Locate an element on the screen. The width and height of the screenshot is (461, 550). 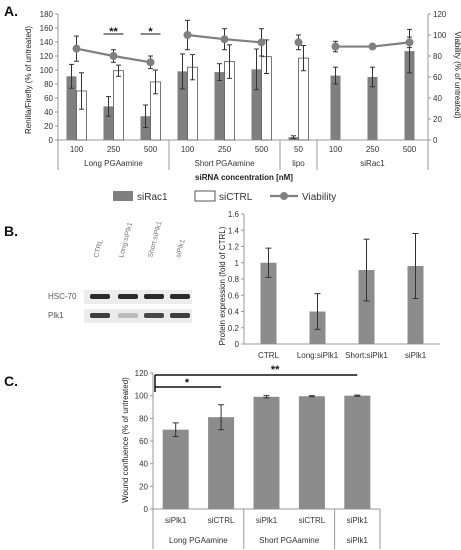
legend-label-sirac1: siRac1 is located at coordinates (152, 197).